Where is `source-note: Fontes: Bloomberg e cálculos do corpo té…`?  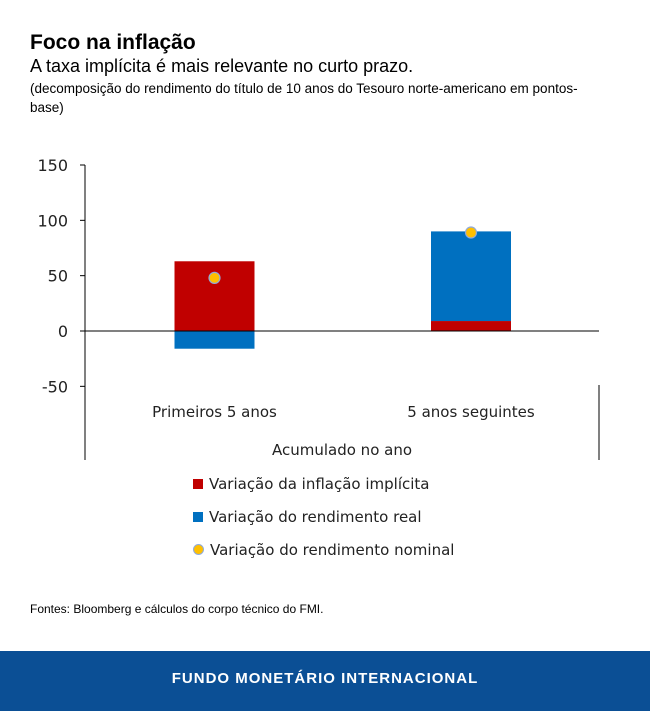
source-note: Fontes: Bloomberg e cálculos do corpo té… is located at coordinates (177, 609).